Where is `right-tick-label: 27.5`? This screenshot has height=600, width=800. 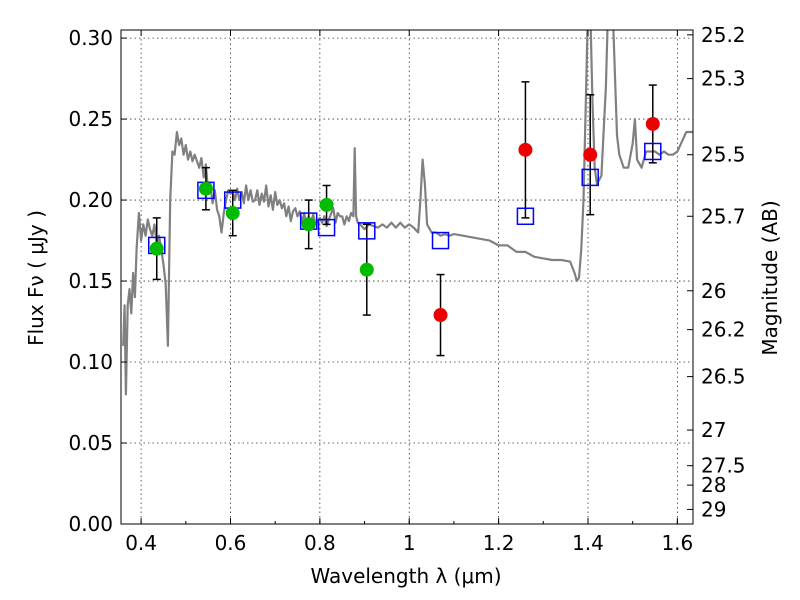
right-tick-label: 27.5 is located at coordinates (723, 466).